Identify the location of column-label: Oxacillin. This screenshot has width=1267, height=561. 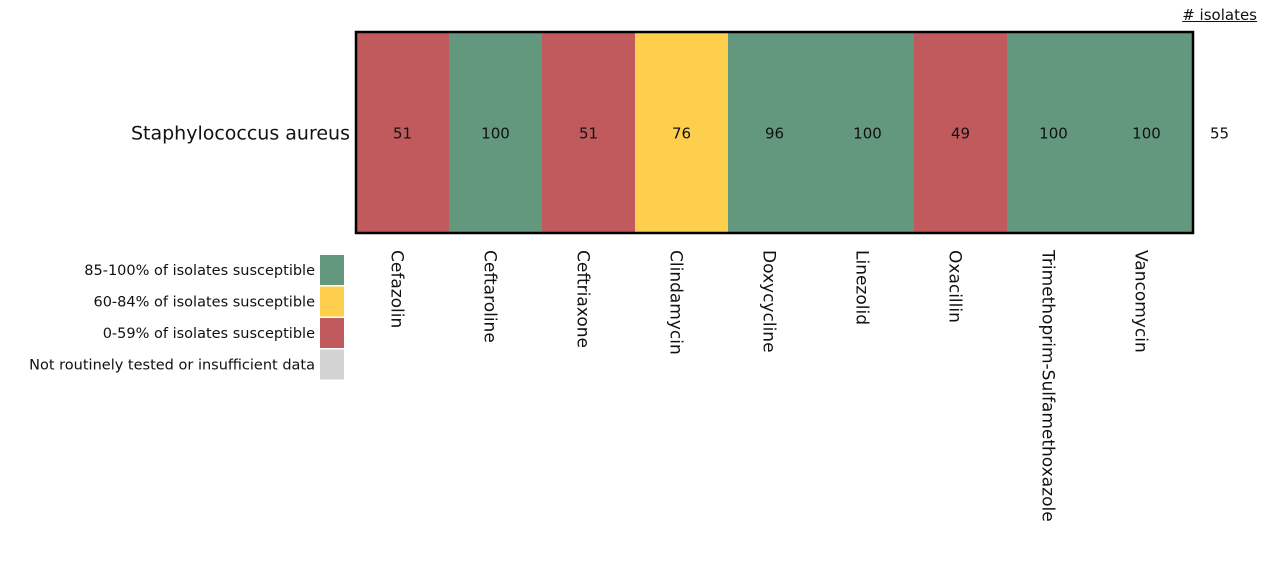
(955, 286).